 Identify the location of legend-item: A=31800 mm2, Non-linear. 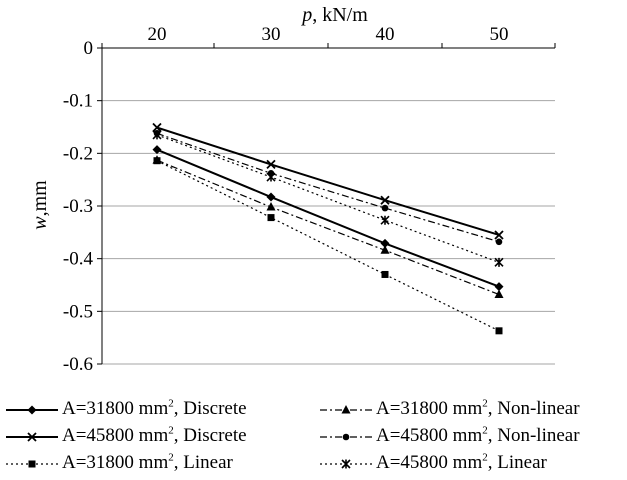
(449, 409).